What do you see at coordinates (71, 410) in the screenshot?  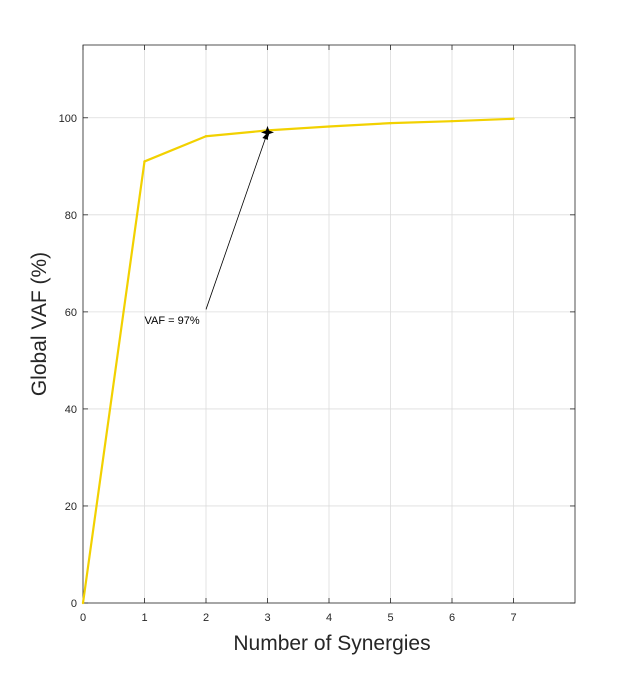 I see `y-tick-label: 40` at bounding box center [71, 410].